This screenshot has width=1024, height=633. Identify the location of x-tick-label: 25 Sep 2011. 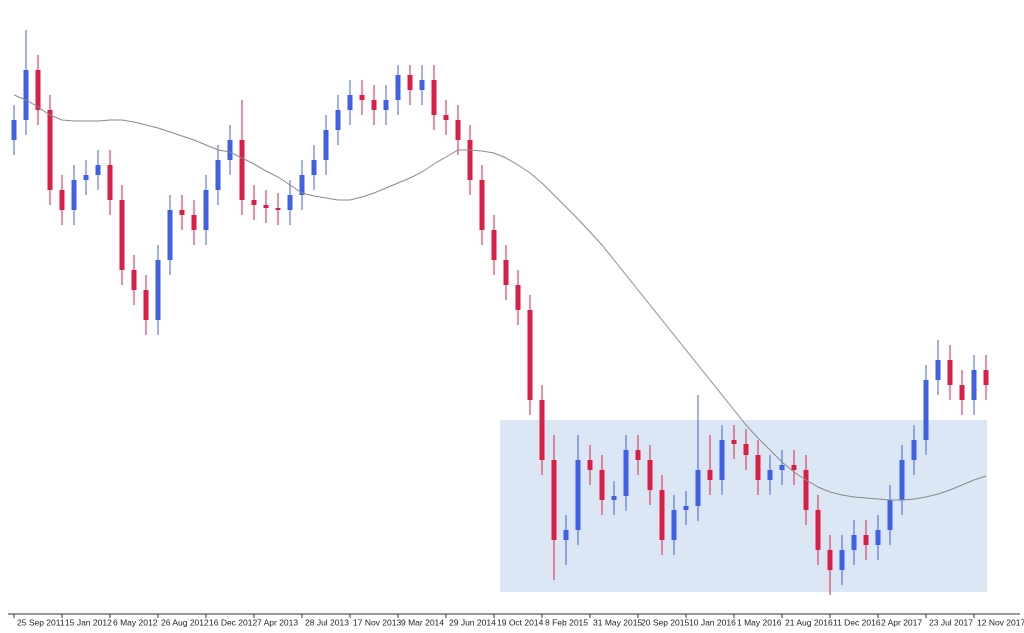
(41, 622).